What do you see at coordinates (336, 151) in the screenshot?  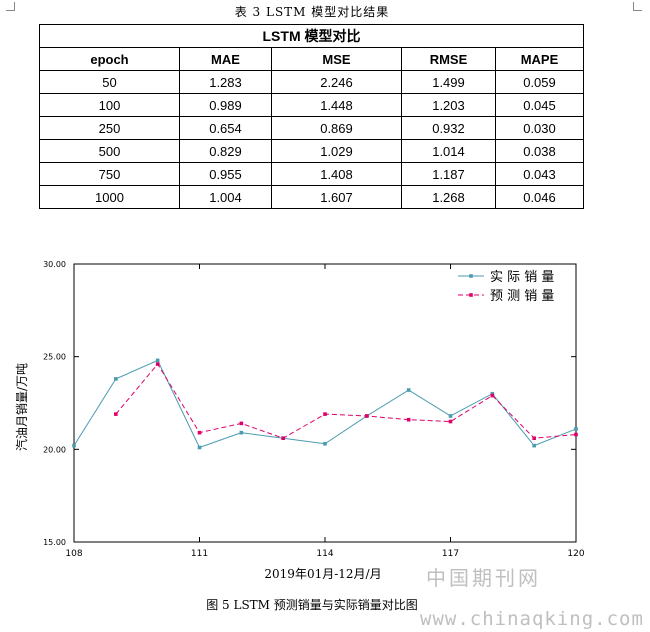 I see `table-cell: 1.029` at bounding box center [336, 151].